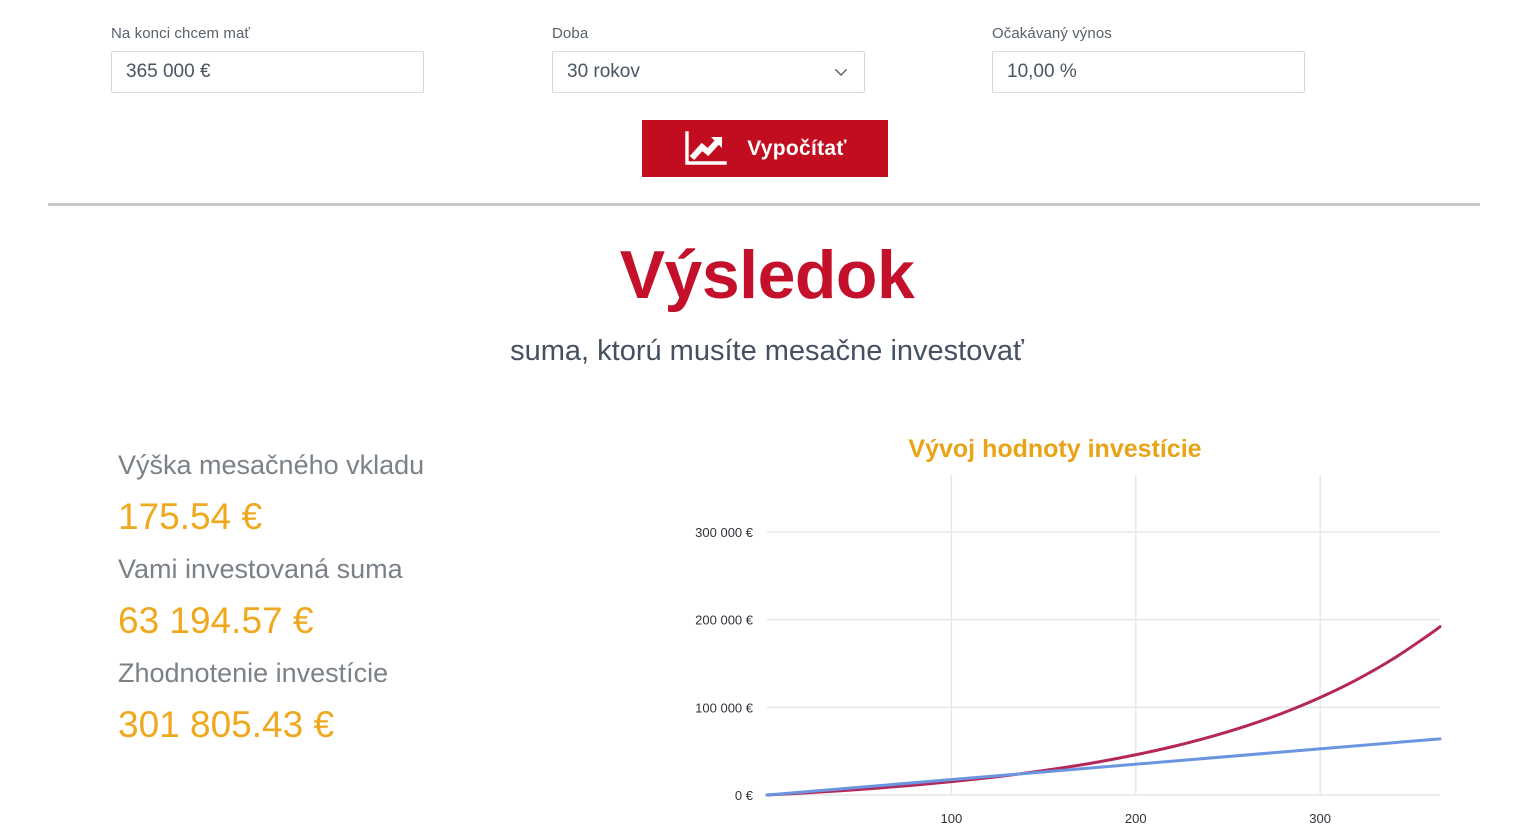 This screenshot has height=835, width=1534. Describe the element at coordinates (1148, 72) in the screenshot. I see `expected-yield-input: 10,00 %` at that location.